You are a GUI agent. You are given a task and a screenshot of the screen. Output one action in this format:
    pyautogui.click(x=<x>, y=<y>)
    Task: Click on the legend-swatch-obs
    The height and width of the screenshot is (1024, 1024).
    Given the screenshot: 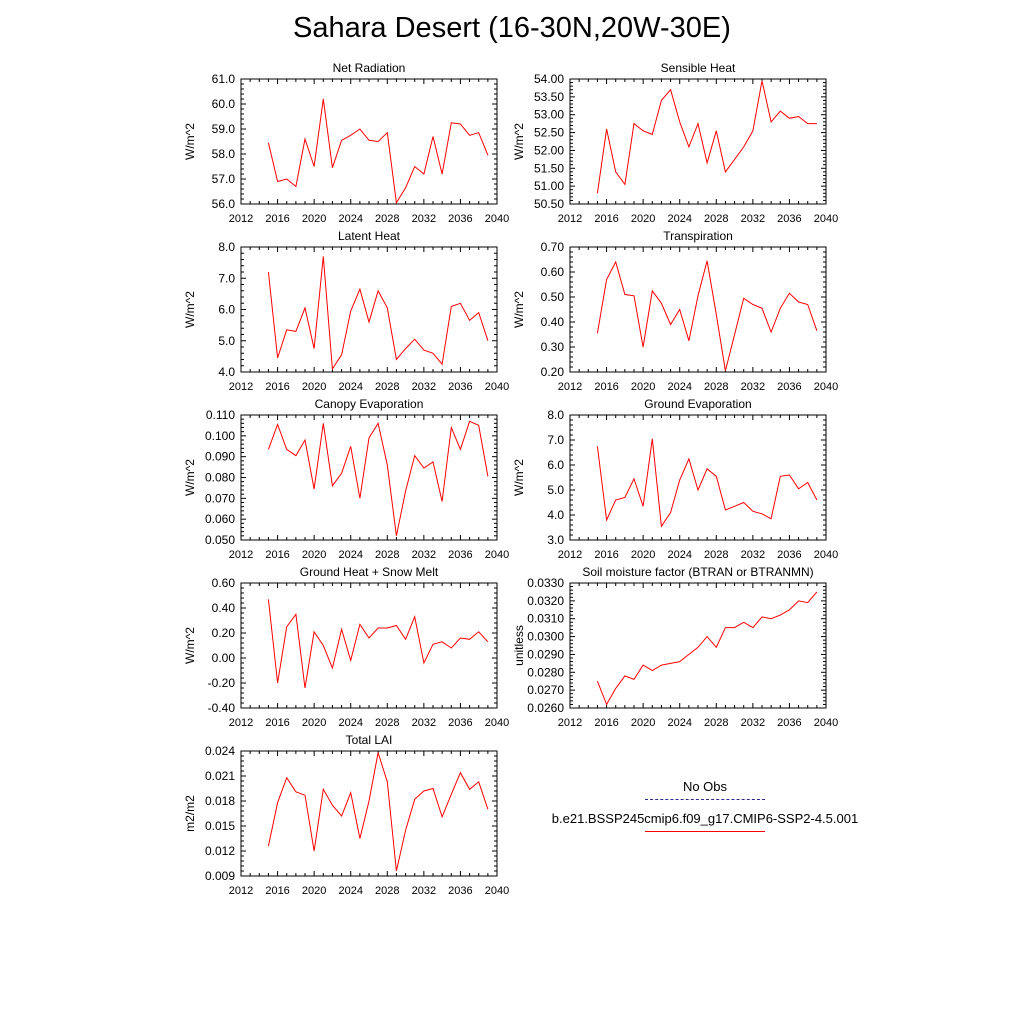 What is the action you would take?
    pyautogui.click(x=705, y=799)
    